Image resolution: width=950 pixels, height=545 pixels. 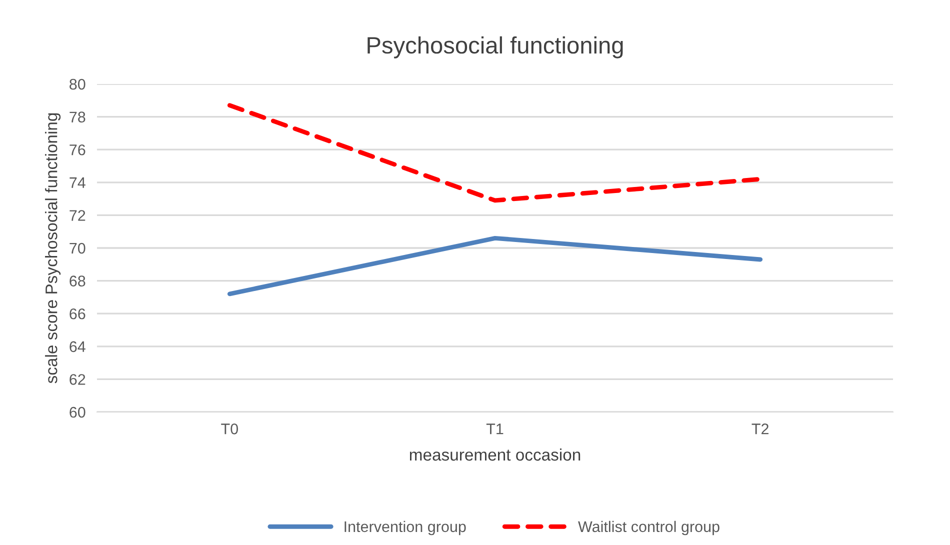 I want to click on legend-label: Intervention group, so click(x=405, y=528).